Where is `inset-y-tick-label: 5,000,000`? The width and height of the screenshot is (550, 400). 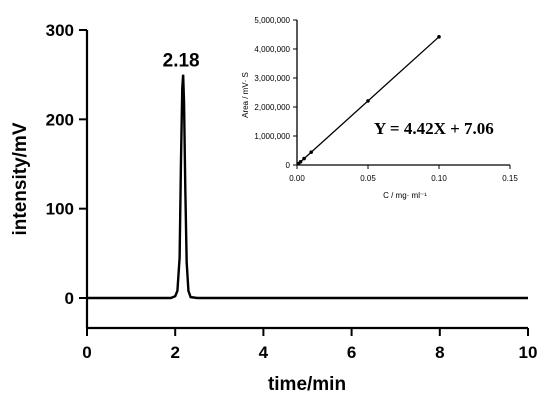 inset-y-tick-label: 5,000,000 is located at coordinates (272, 20).